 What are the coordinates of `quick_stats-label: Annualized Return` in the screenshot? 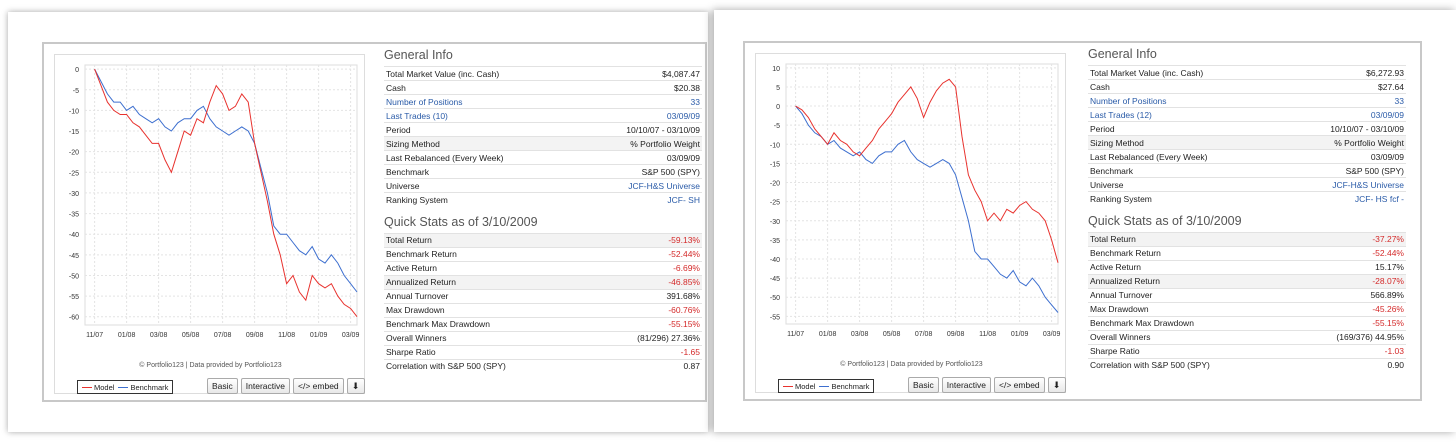 It's located at (1189, 280).